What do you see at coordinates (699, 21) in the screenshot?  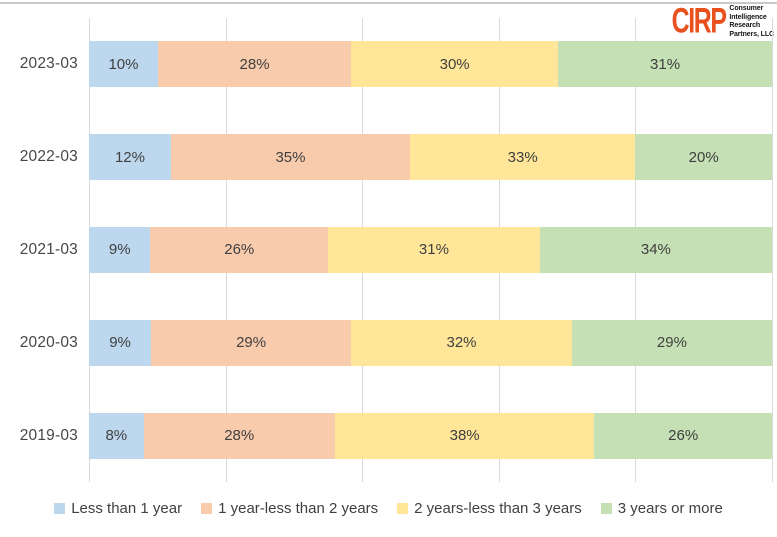 I see `cirp-logo-wordmark: CIRP` at bounding box center [699, 21].